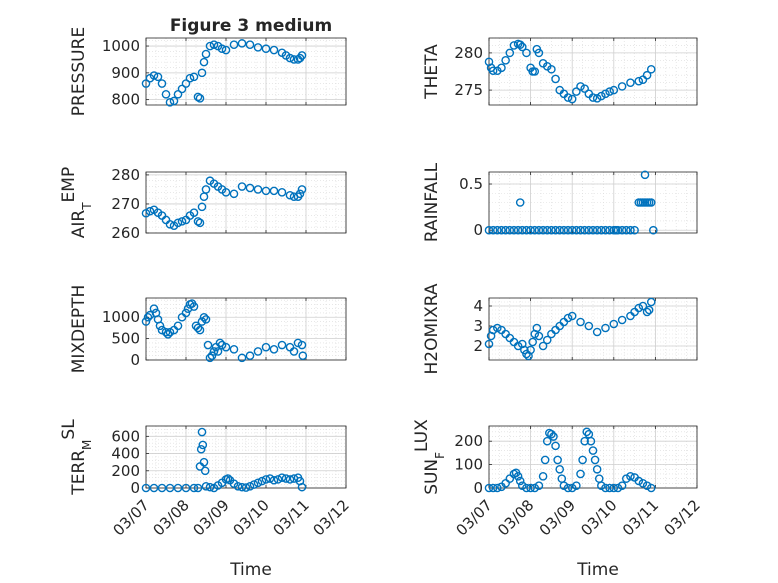 Image resolution: width=778 pixels, height=583 pixels. Describe the element at coordinates (478, 326) in the screenshot. I see `y-tick-label: 3` at that location.